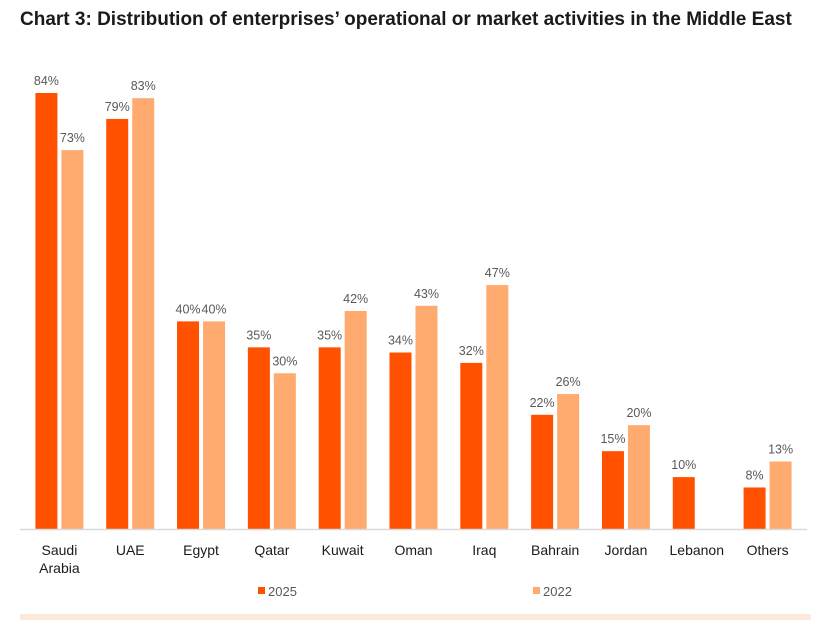 The image size is (840, 620). Describe the element at coordinates (46, 311) in the screenshot. I see `bar-2025-saudi-arabia` at that location.